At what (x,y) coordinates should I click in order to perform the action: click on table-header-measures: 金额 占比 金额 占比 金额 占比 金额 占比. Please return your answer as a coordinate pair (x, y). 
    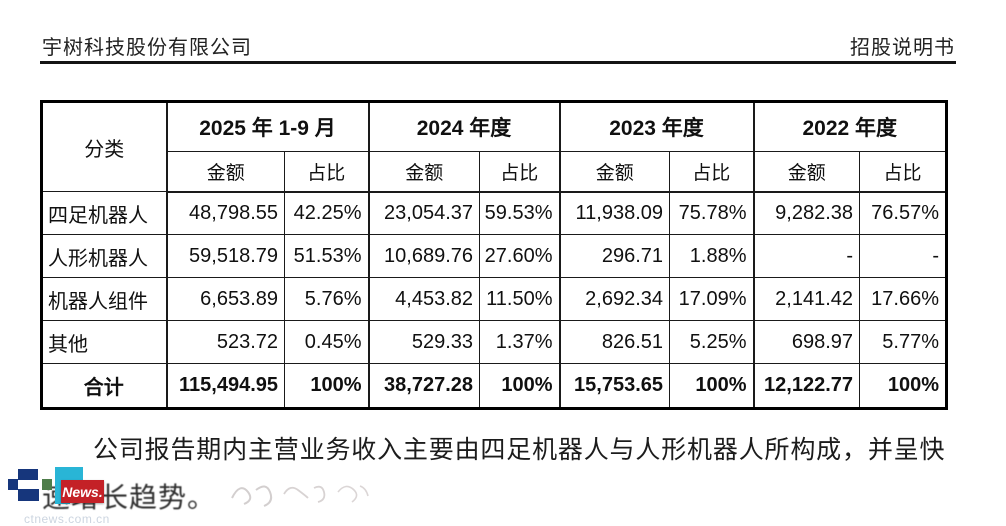
    Looking at the image, I should click on (495, 172).